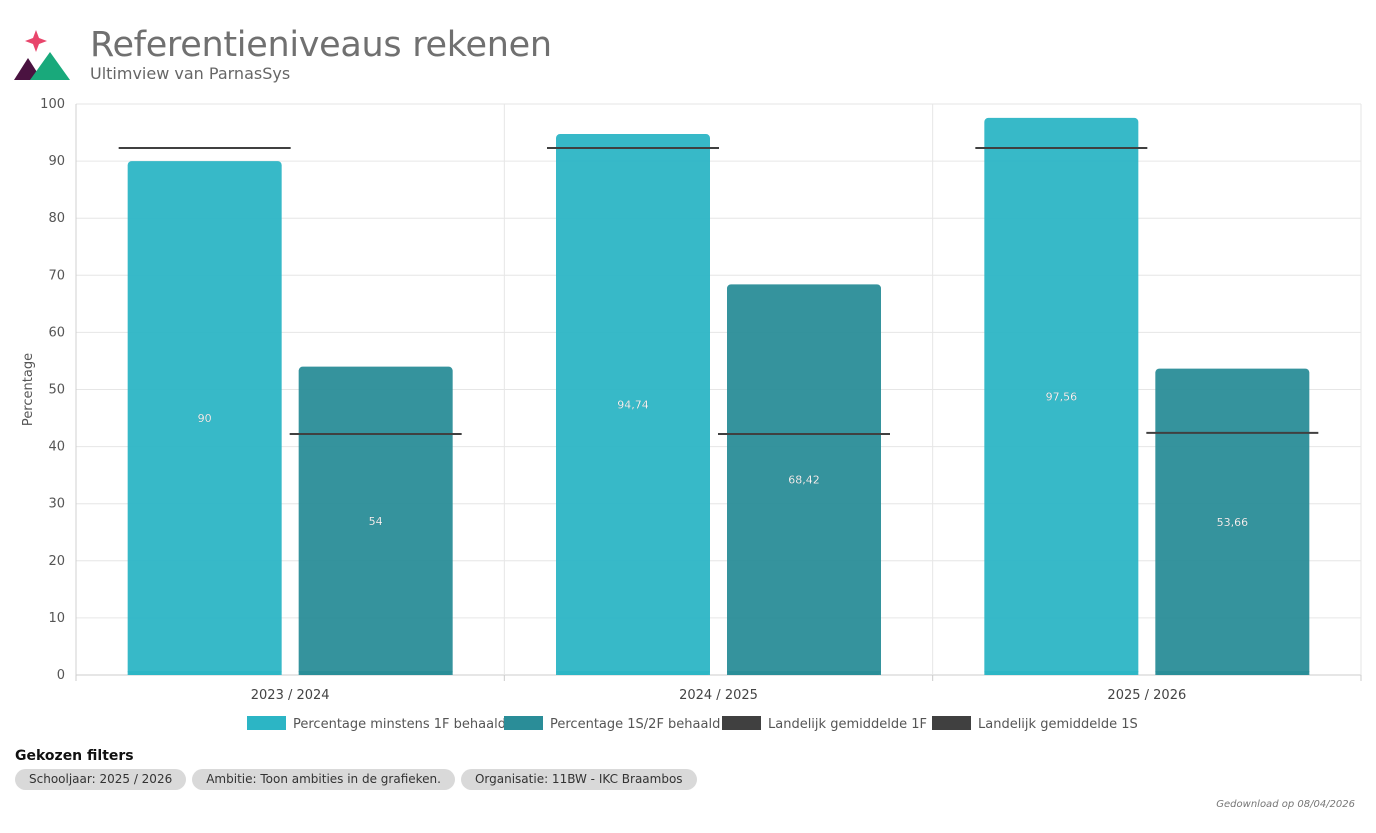  Describe the element at coordinates (1146, 695) in the screenshot. I see `x-tick-label: 2025 / 2026` at that location.